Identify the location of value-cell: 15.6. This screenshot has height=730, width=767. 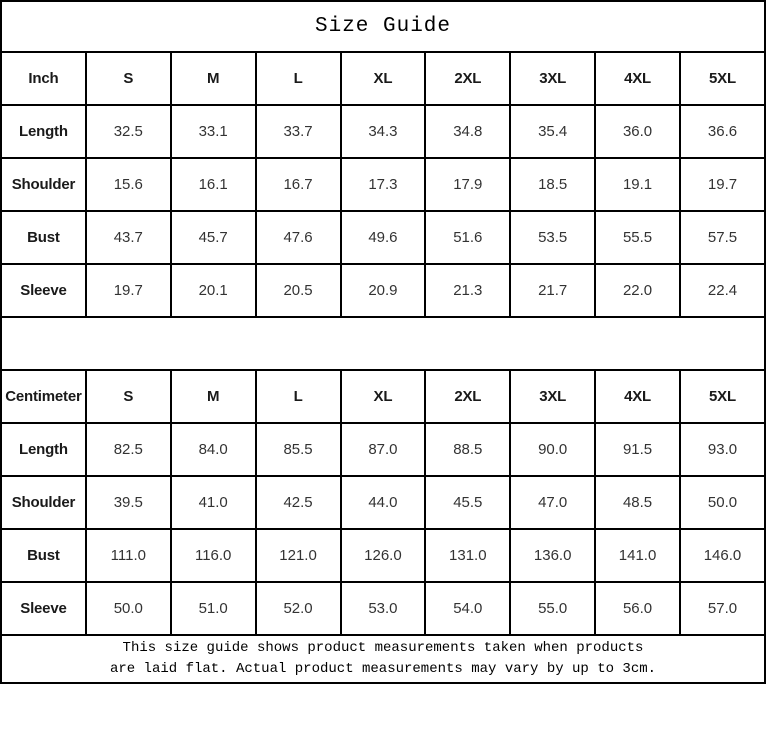
(128, 184).